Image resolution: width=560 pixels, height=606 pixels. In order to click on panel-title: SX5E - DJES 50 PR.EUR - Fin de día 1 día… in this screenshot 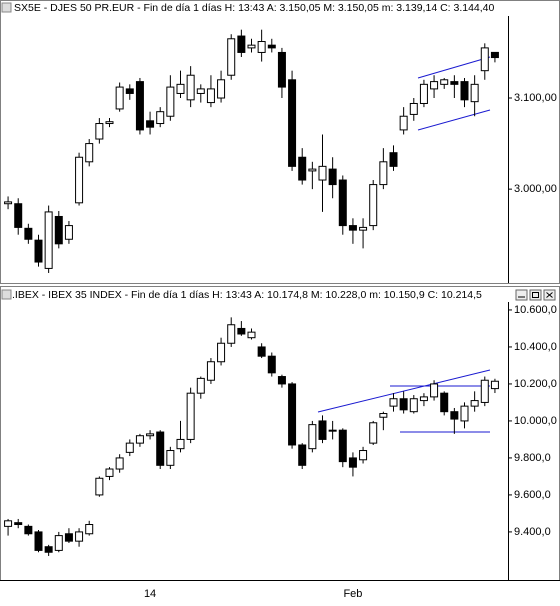, I will do `click(254, 8)`.